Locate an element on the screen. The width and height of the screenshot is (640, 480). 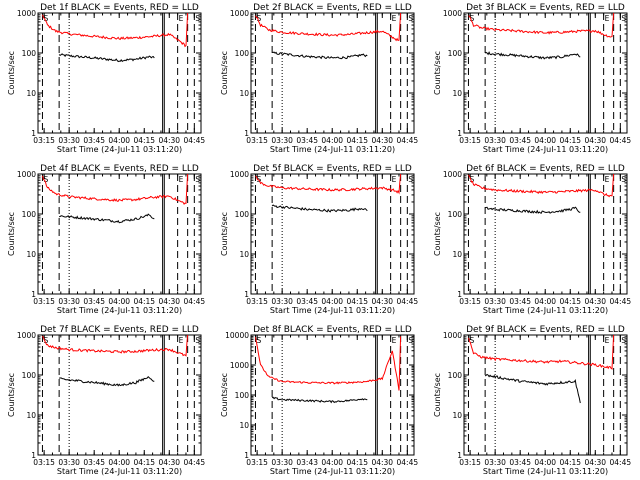
chart-title: Det 1f BLACK = Events, RED = LLD is located at coordinates (119, 8).